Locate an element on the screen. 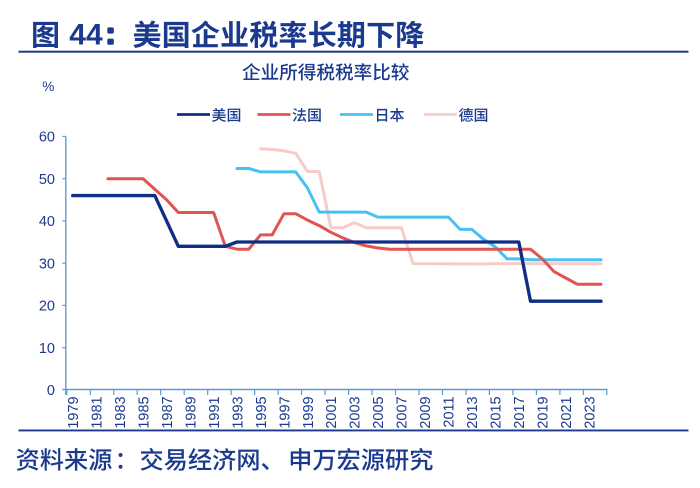 This screenshot has width=700, height=488. svg-text: 2015 is located at coordinates (497, 412).